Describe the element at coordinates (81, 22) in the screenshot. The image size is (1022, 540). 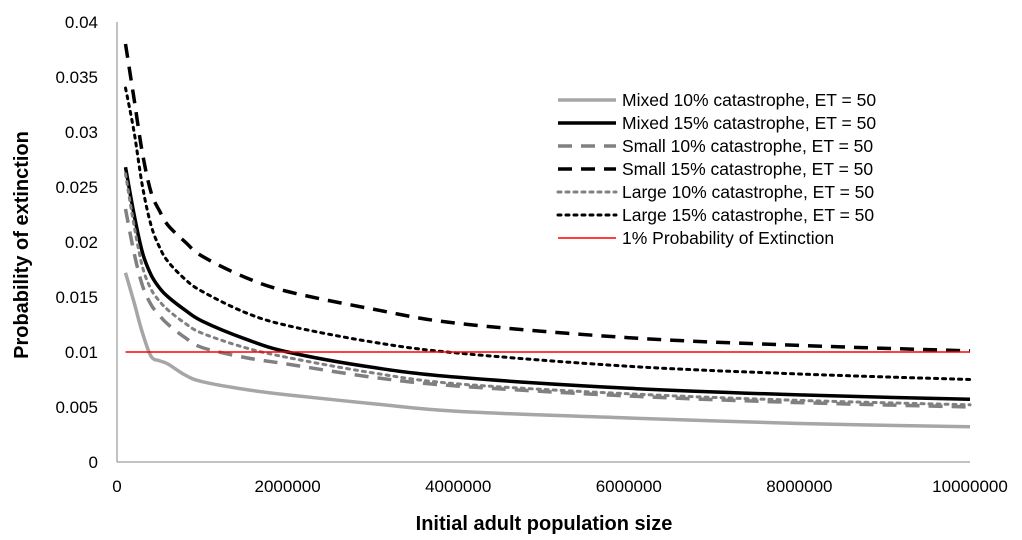
I see `y-tick-label: 0.04` at that location.